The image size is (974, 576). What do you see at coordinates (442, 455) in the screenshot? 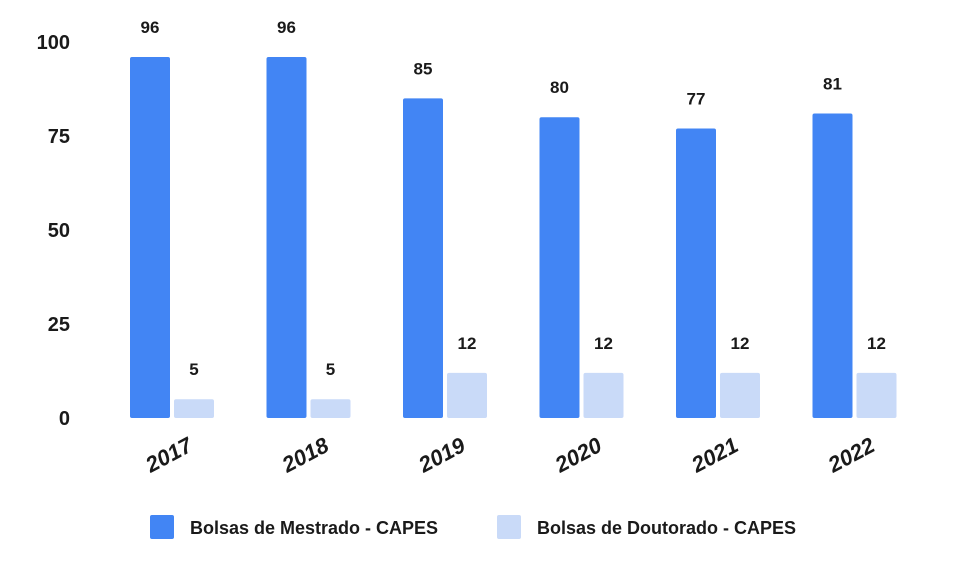
I see `x-tick-label-2019: 2019` at bounding box center [442, 455].